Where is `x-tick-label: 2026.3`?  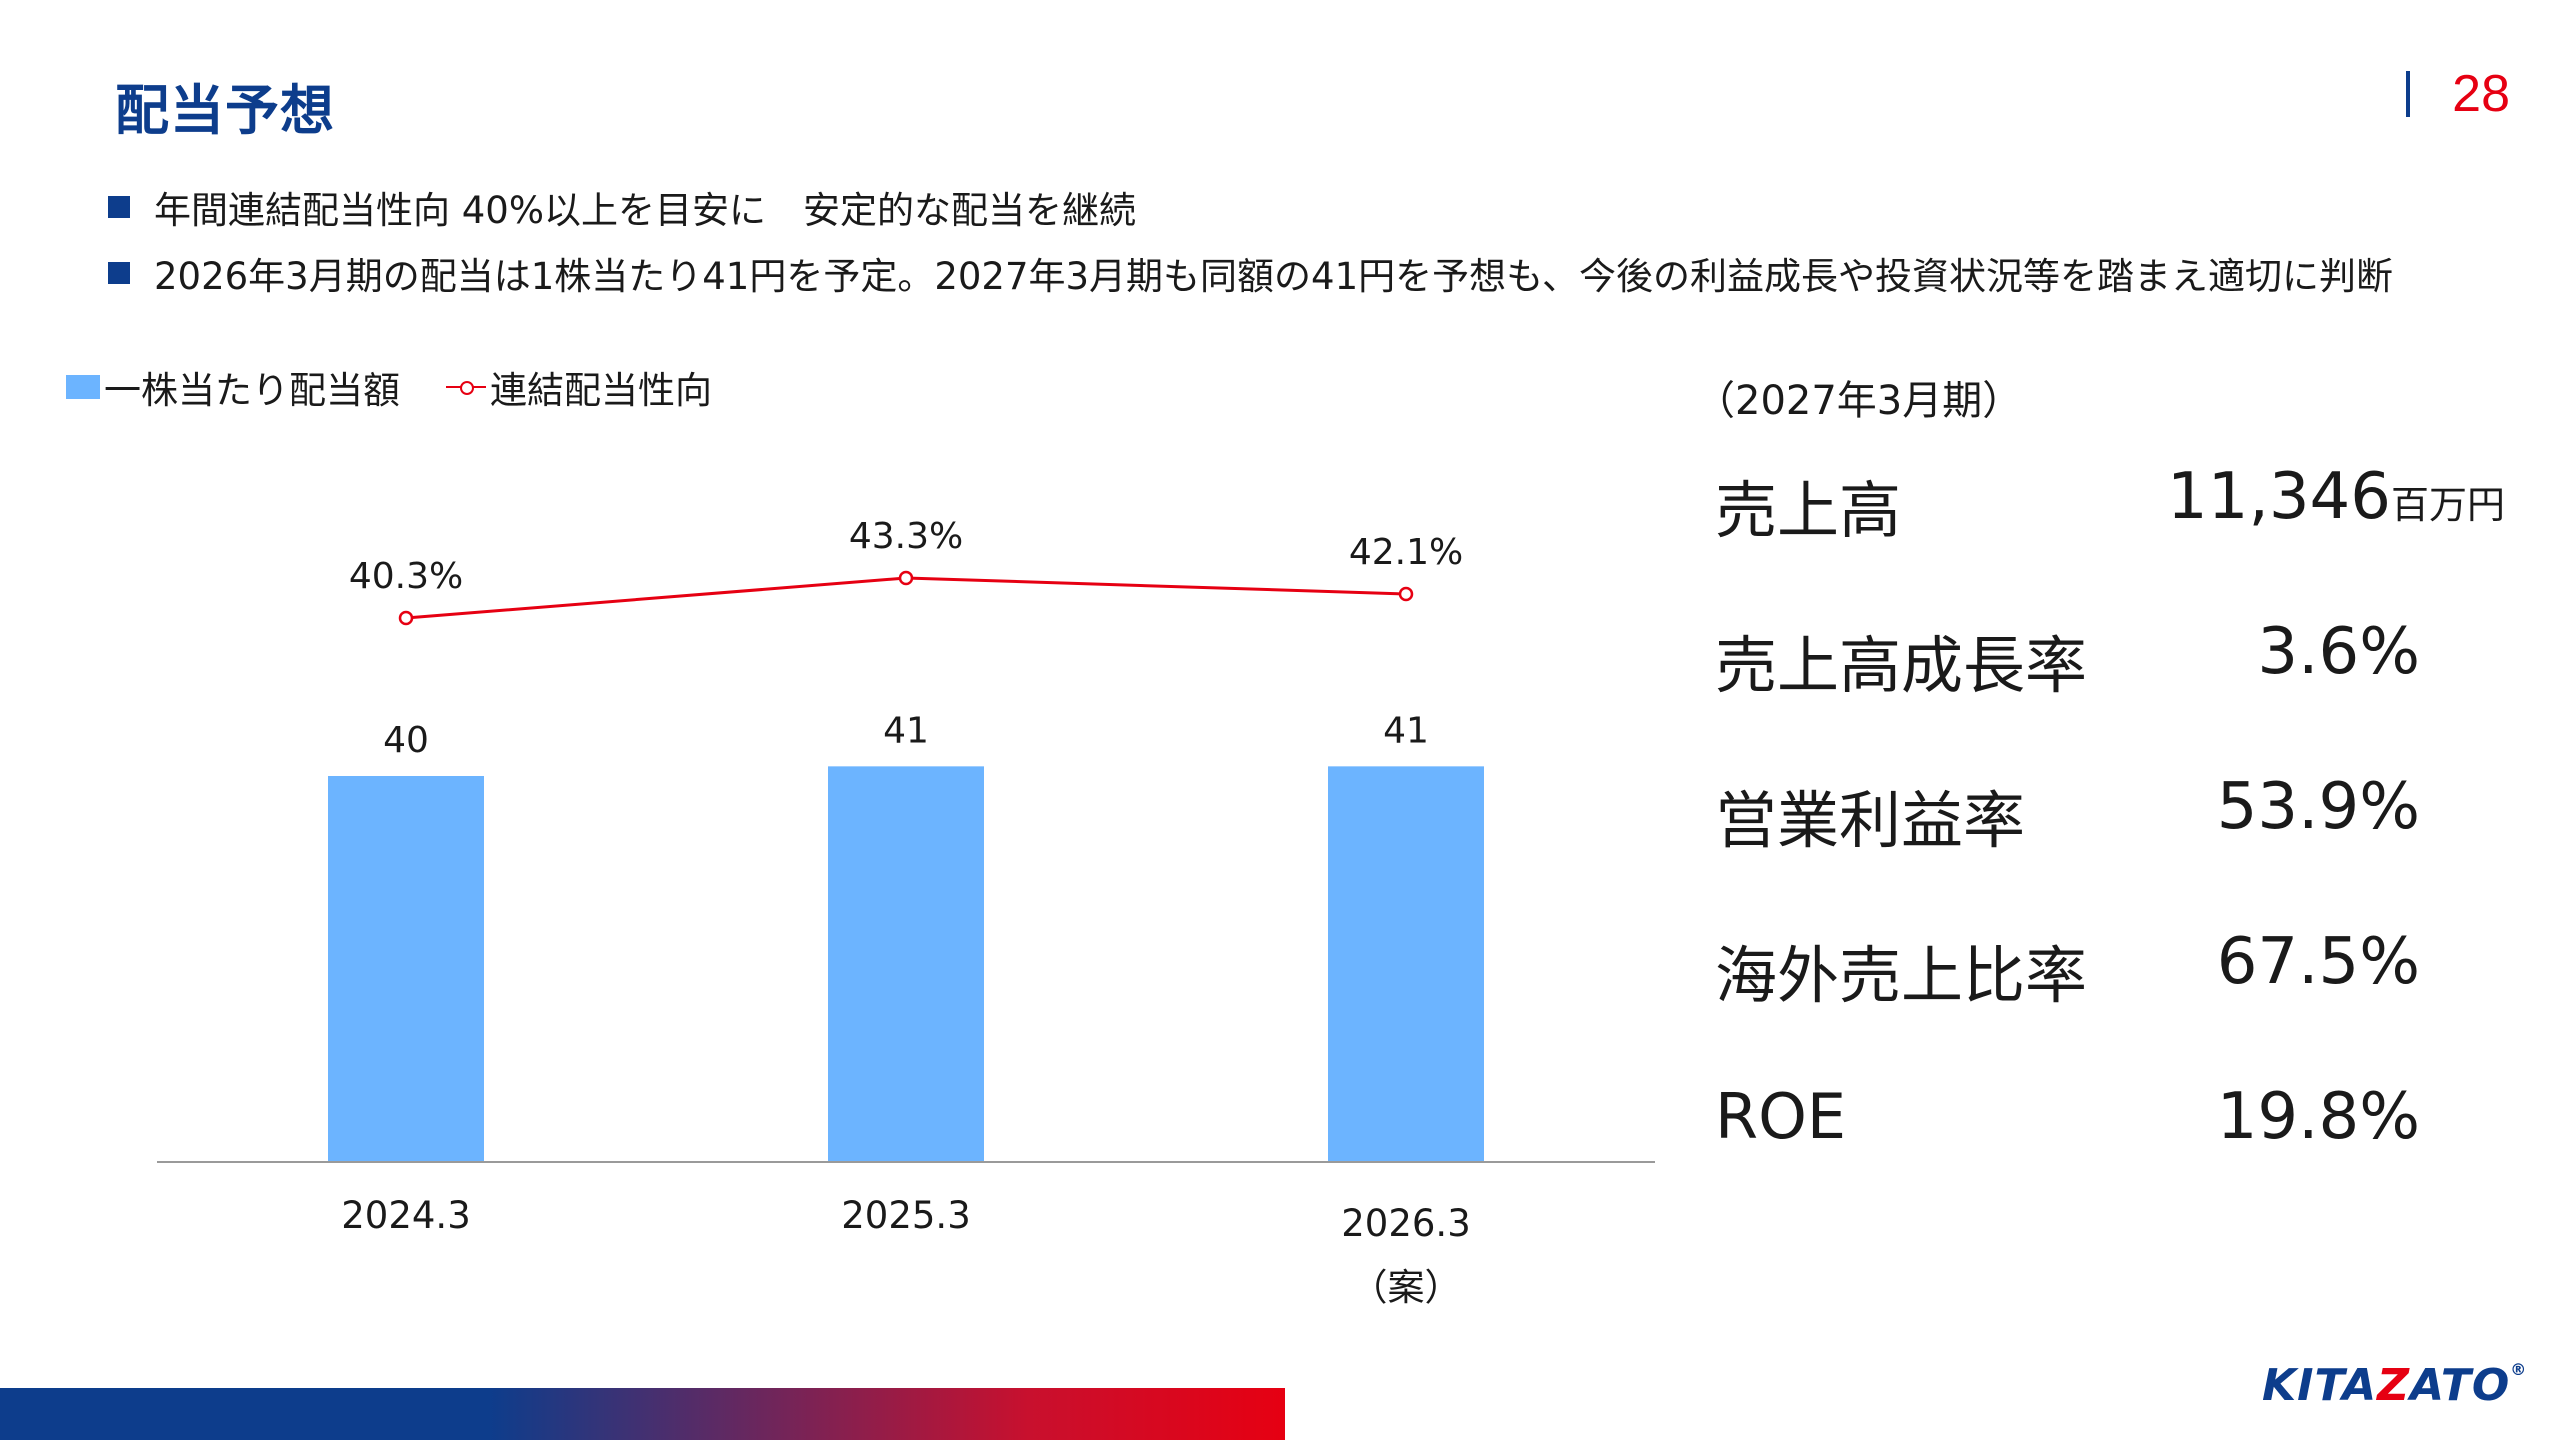
x-tick-label: 2026.3 is located at coordinates (1405, 1223).